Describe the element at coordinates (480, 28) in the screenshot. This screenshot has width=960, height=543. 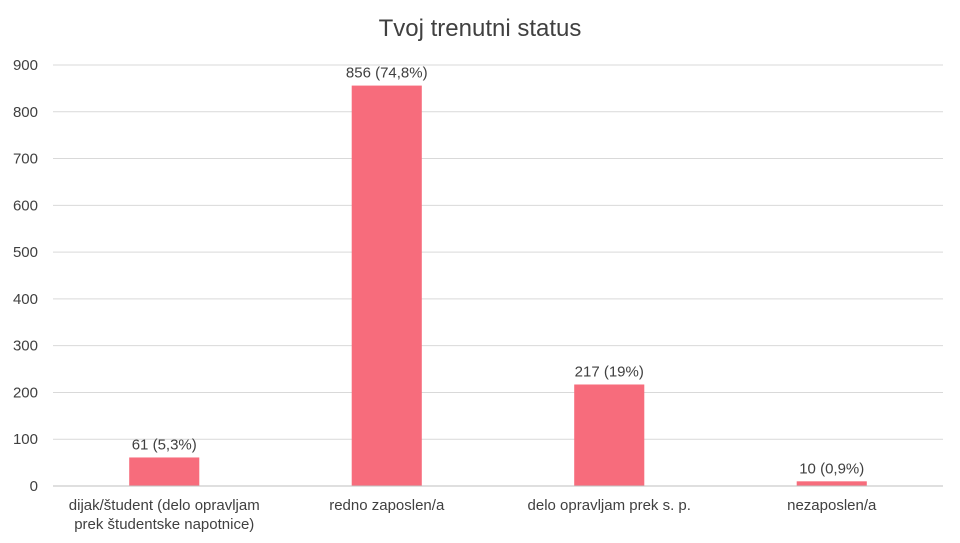
I see `chart-title: Tvoj trenutni status` at that location.